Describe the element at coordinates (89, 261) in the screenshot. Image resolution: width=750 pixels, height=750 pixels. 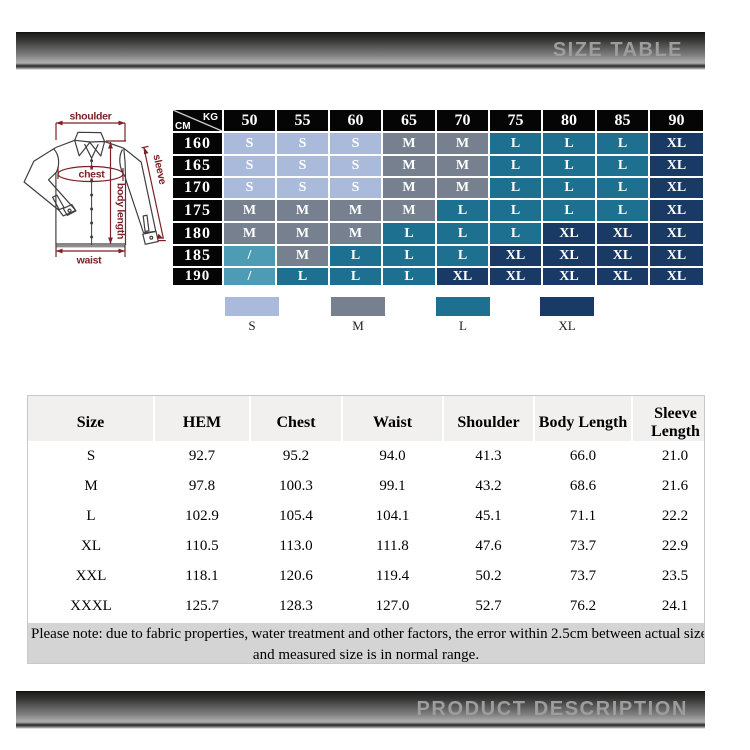
I see `svg-text: waist` at that location.